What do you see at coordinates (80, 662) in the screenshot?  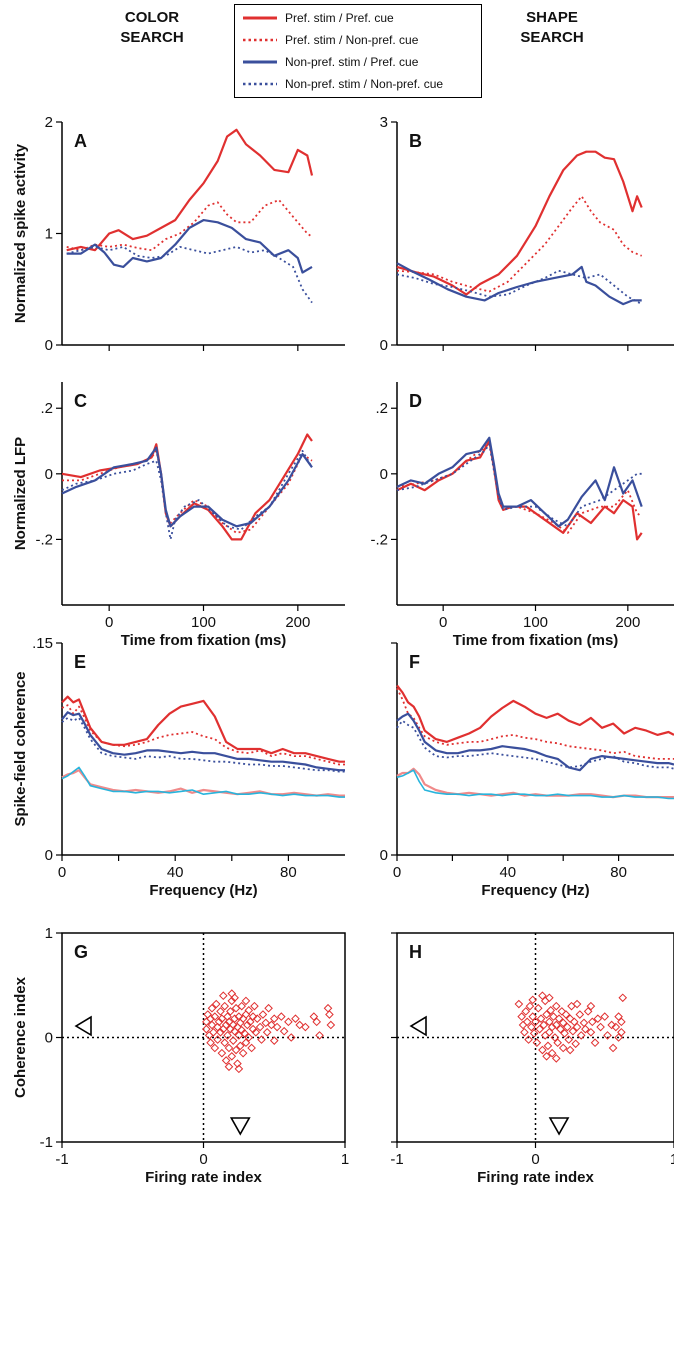 I see `panel-letter: E` at bounding box center [80, 662].